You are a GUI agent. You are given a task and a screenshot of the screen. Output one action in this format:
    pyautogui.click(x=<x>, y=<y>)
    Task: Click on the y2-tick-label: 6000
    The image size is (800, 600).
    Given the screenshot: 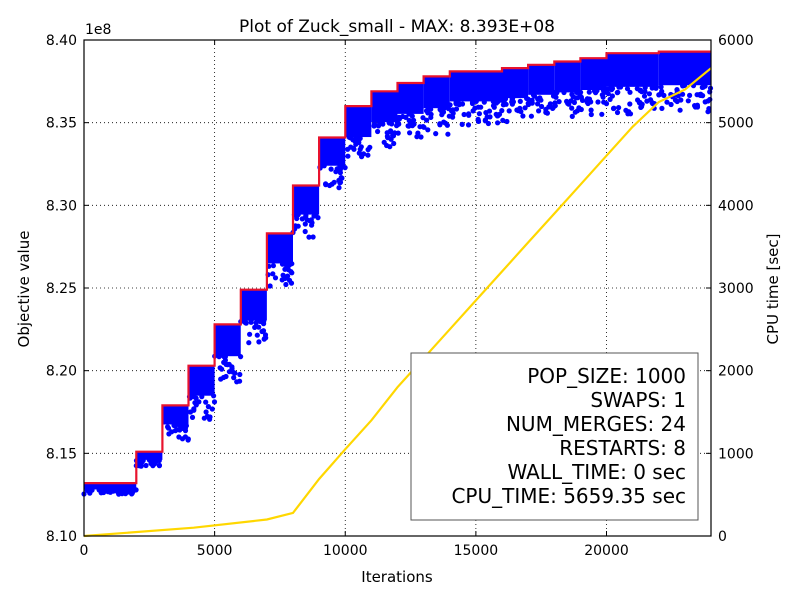 What is the action you would take?
    pyautogui.click(x=736, y=41)
    